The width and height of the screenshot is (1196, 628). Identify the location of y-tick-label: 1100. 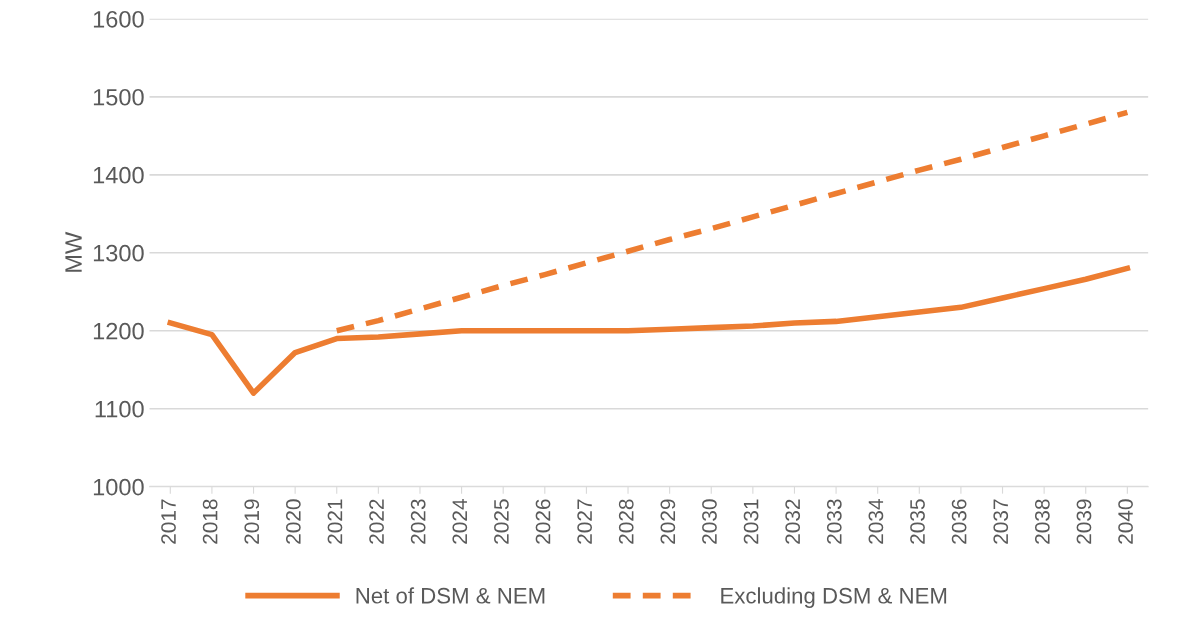
(119, 409).